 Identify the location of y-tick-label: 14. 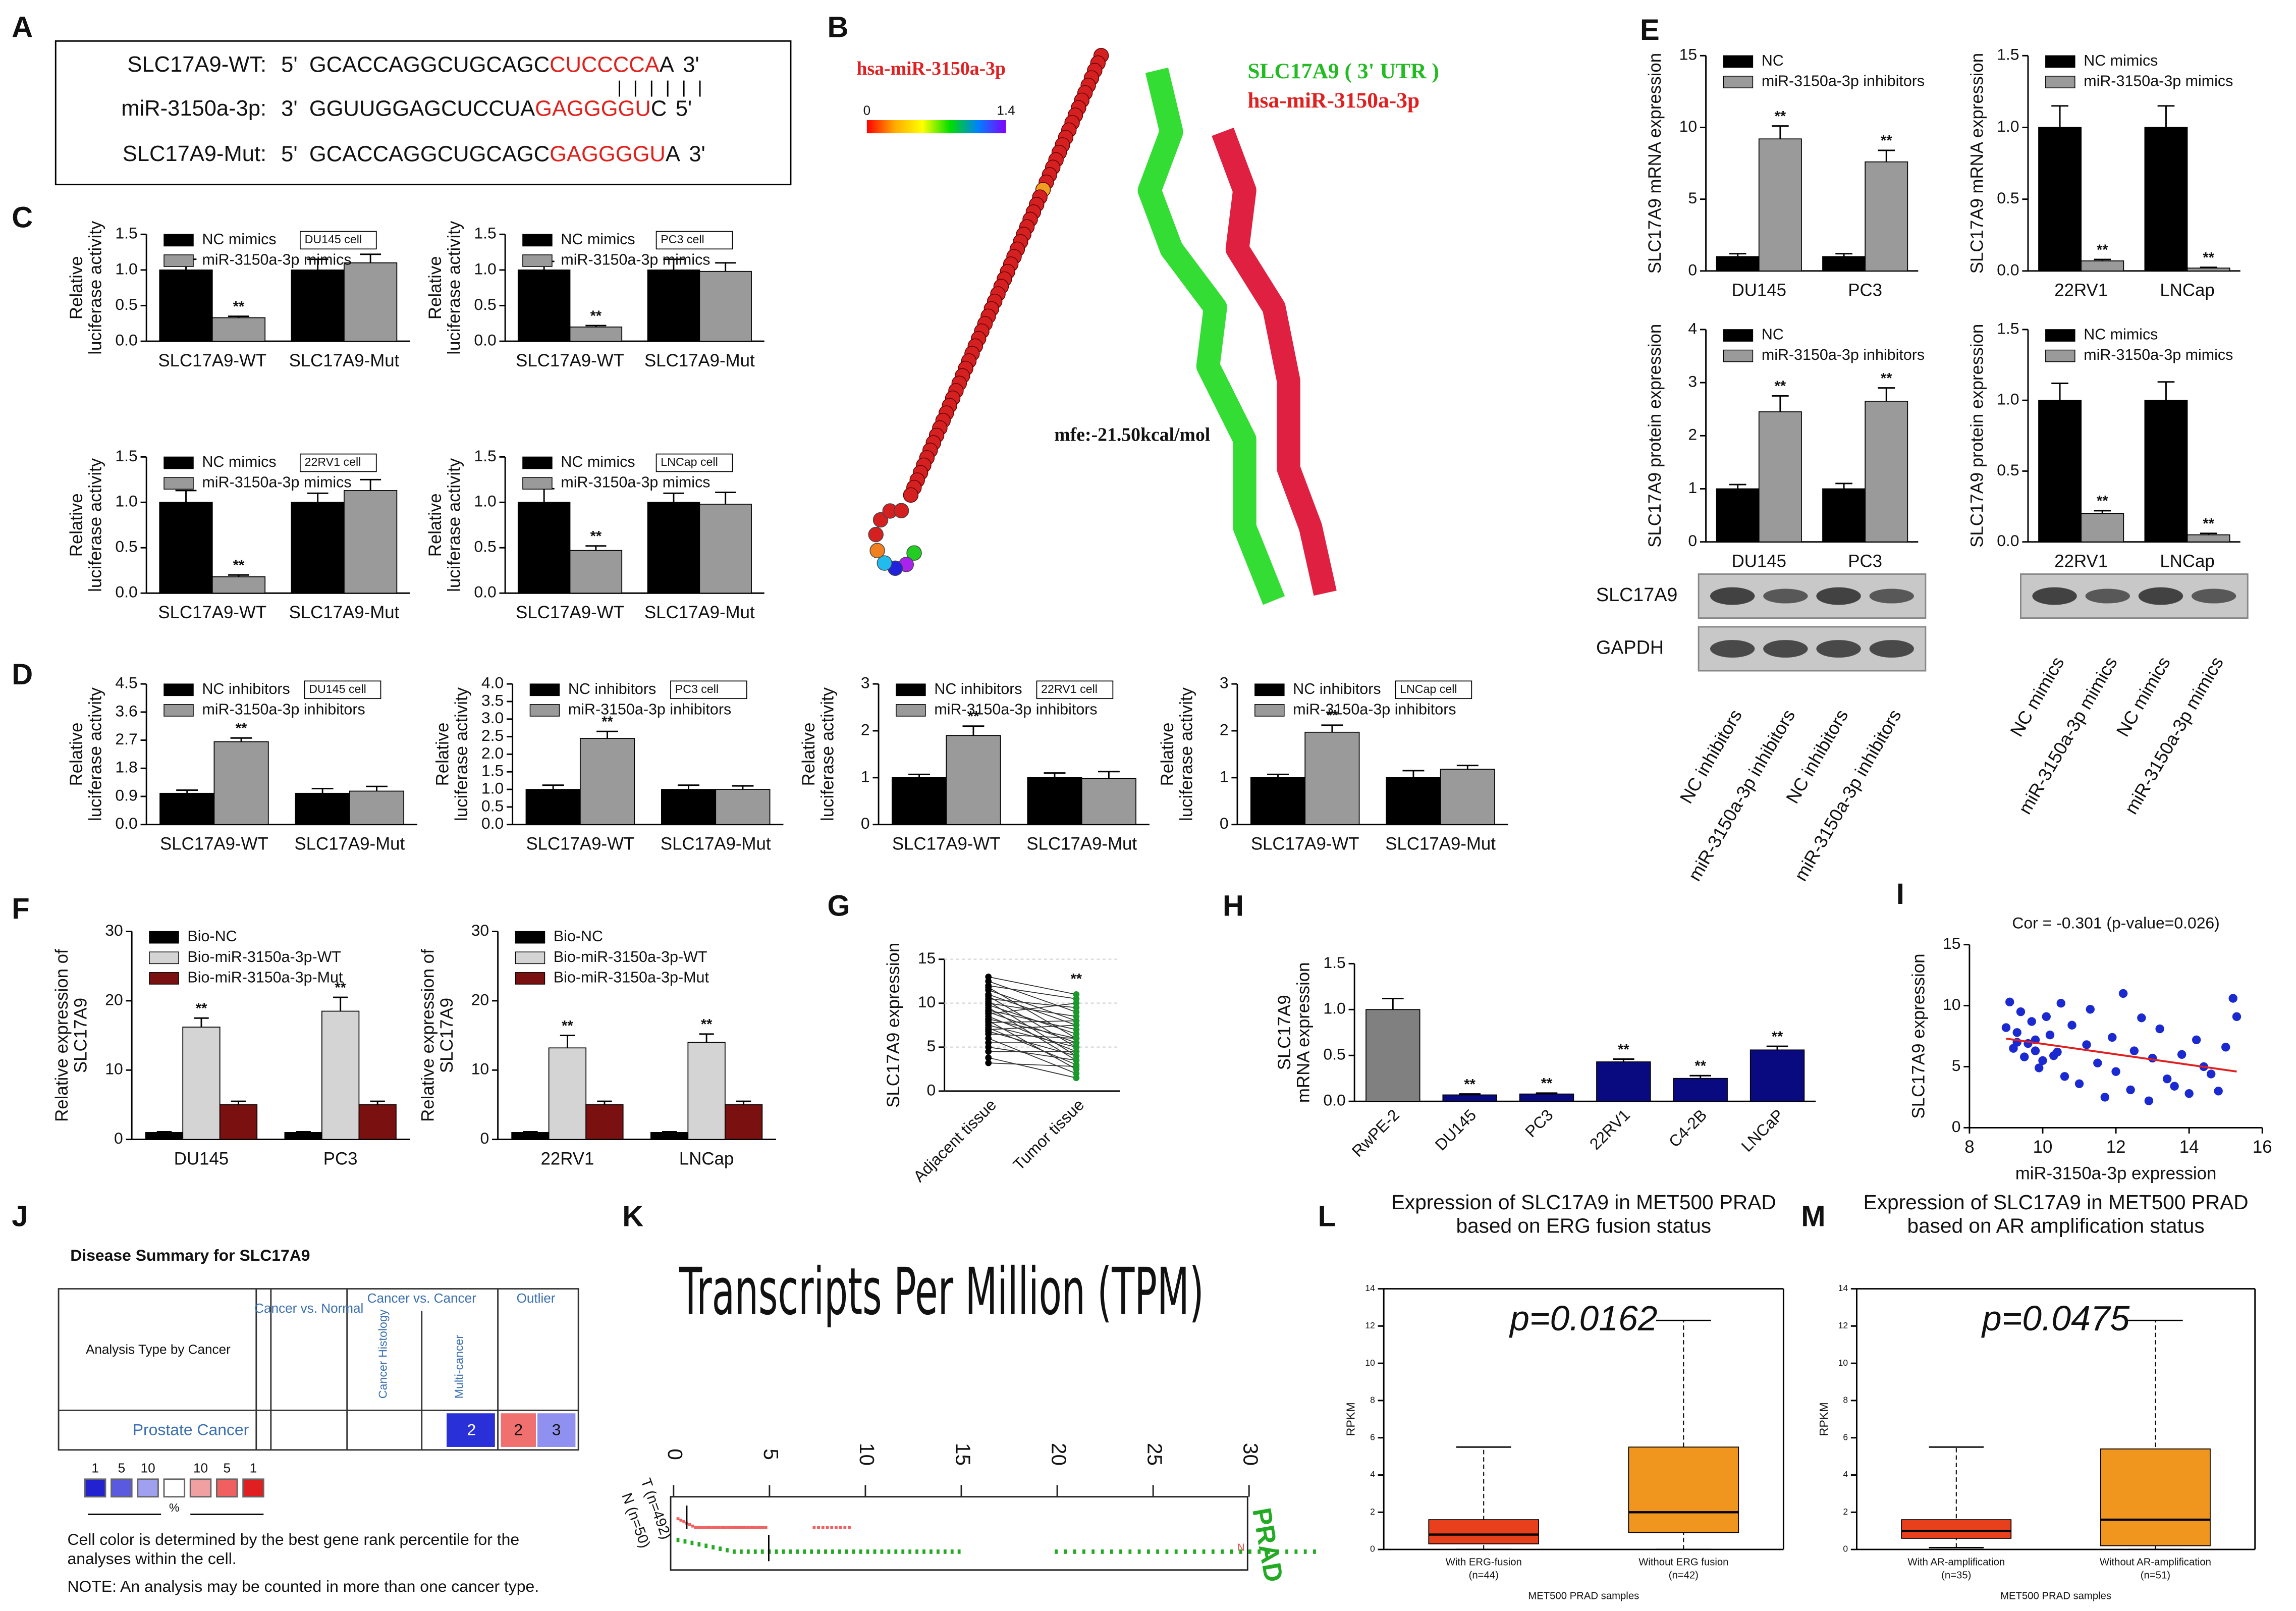
(1370, 1288).